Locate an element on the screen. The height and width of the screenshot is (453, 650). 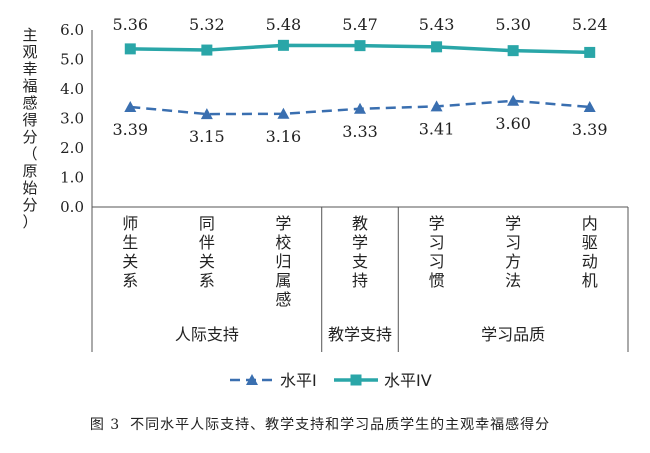
caption-number: 图 3 is located at coordinates (105, 425).